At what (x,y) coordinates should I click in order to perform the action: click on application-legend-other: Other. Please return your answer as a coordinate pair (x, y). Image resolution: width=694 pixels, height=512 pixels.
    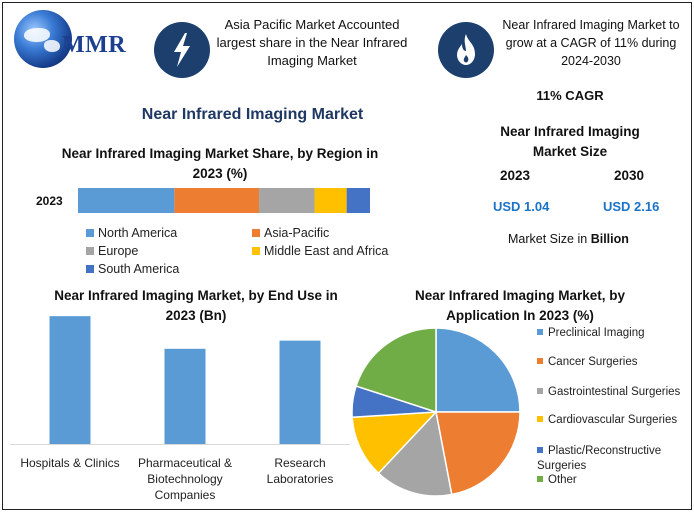
    Looking at the image, I should click on (612, 480).